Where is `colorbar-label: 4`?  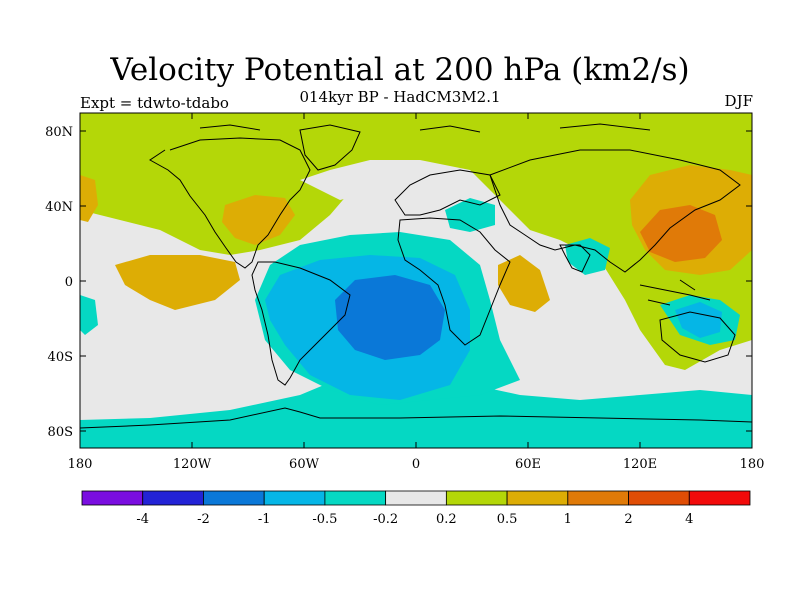 colorbar-label: 4 is located at coordinates (689, 519).